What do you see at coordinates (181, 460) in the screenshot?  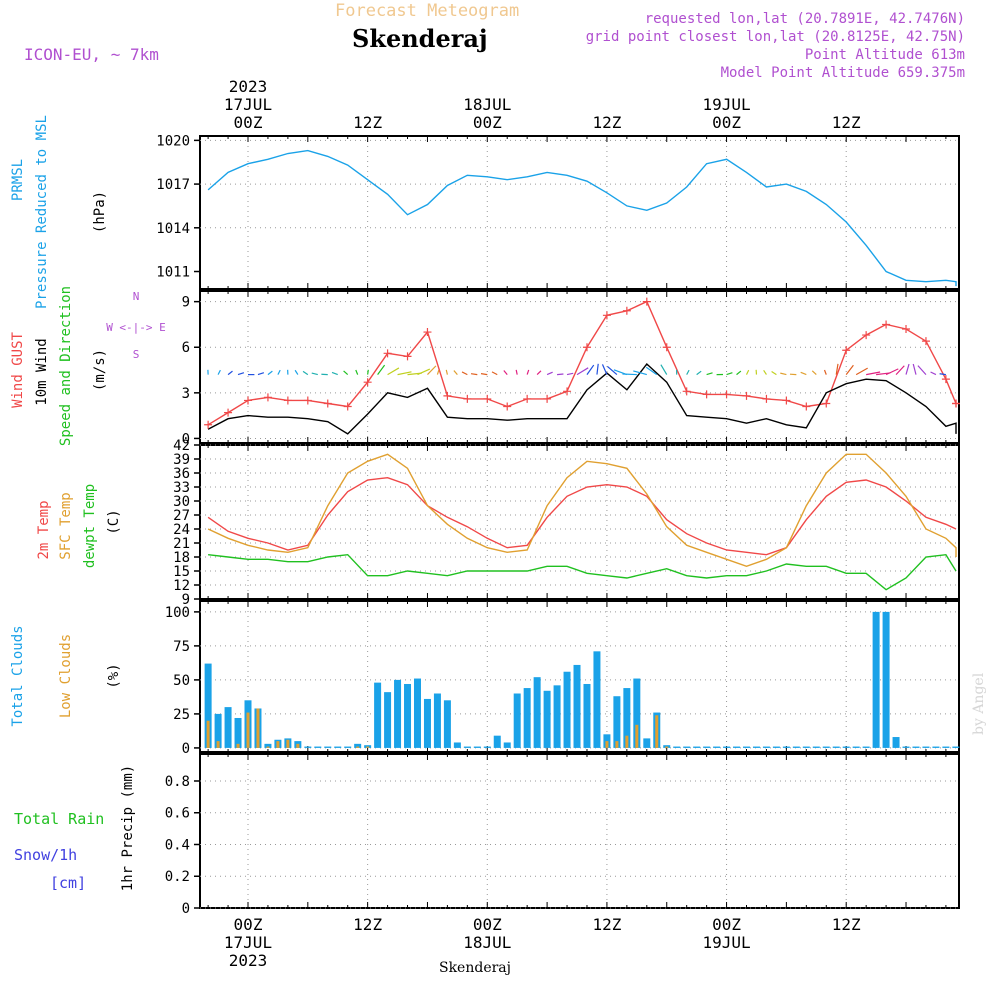 I see `y-tick-label: 39` at bounding box center [181, 460].